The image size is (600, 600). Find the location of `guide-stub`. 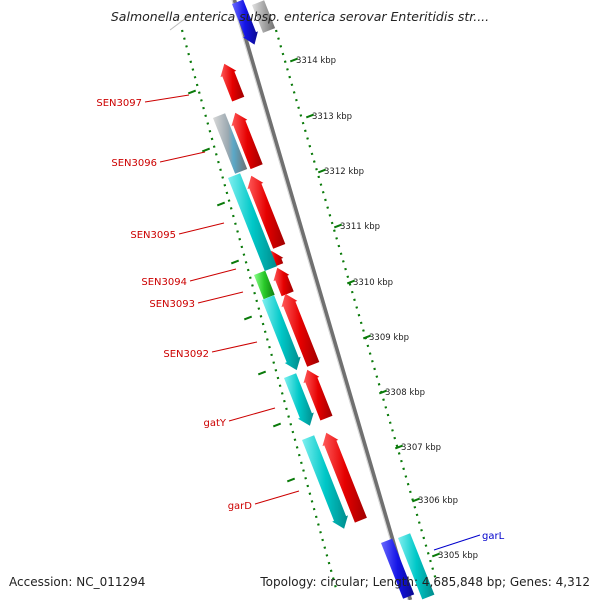

guide-stub is located at coordinates (180, 22).